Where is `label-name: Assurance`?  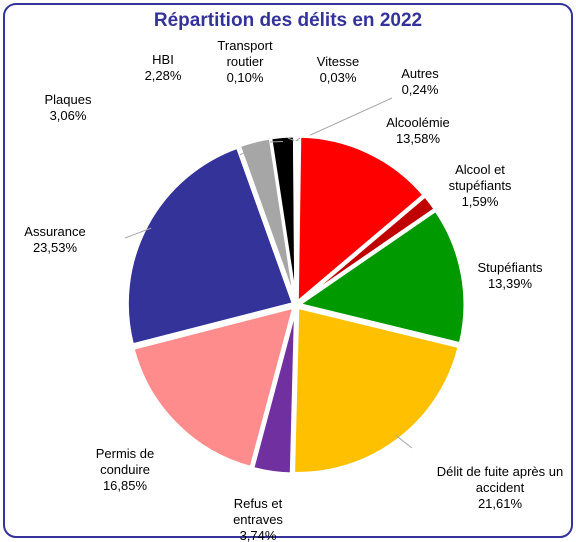
label-name: Assurance is located at coordinates (55, 231).